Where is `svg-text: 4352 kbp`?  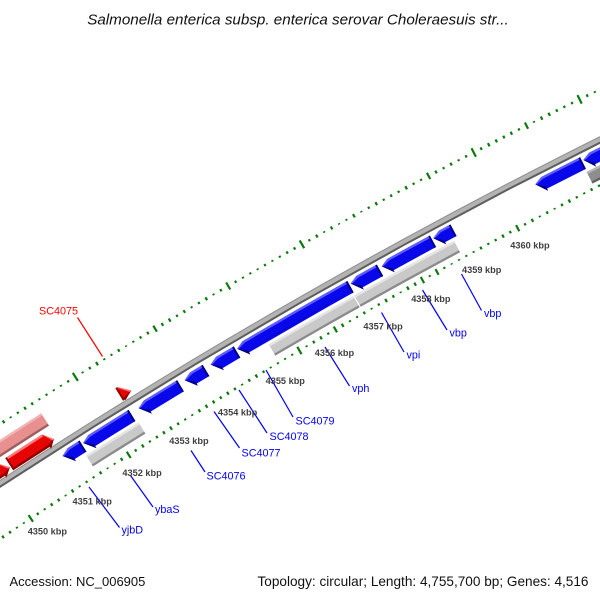 svg-text: 4352 kbp is located at coordinates (142, 473).